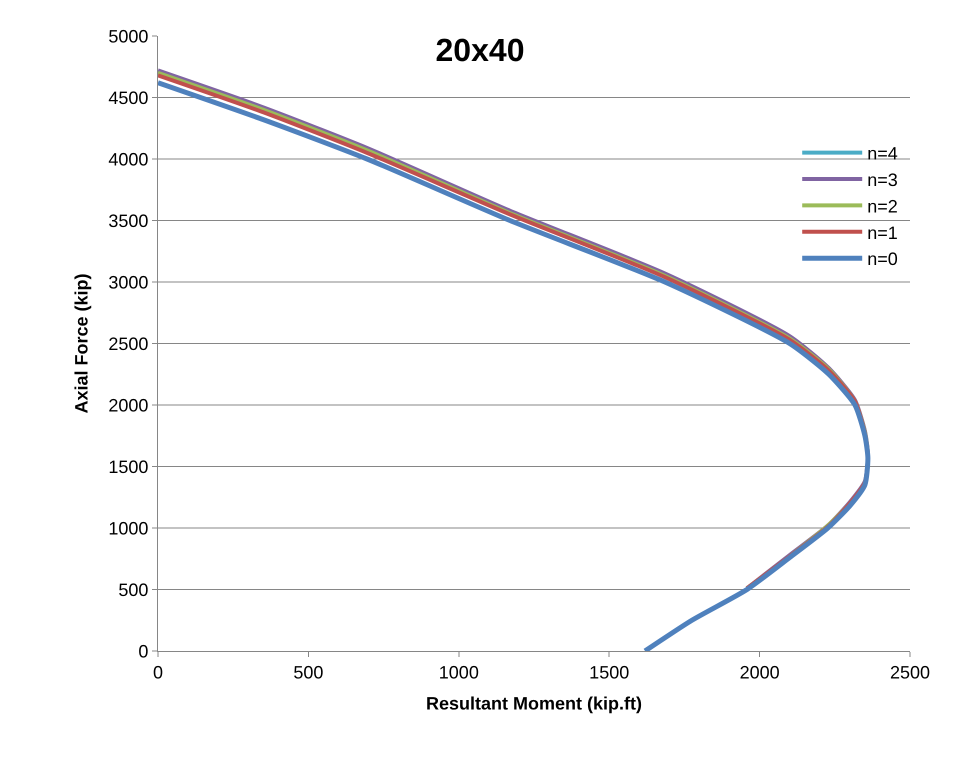  Describe the element at coordinates (882, 259) in the screenshot. I see `legend-label: n=0` at that location.